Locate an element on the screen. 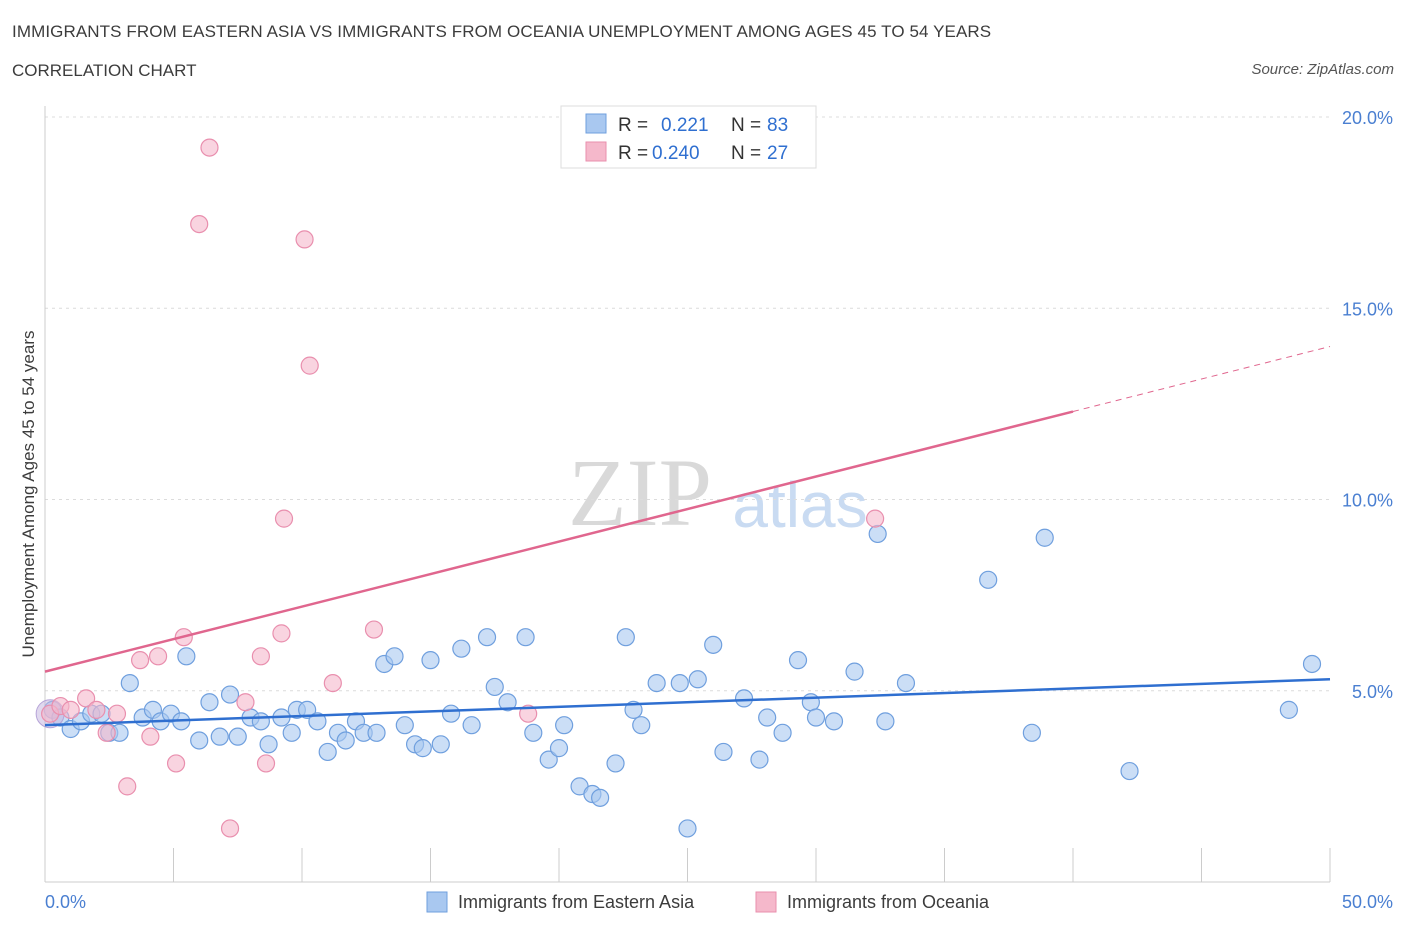  legend-bottom-swatch-blue is located at coordinates (437, 902).